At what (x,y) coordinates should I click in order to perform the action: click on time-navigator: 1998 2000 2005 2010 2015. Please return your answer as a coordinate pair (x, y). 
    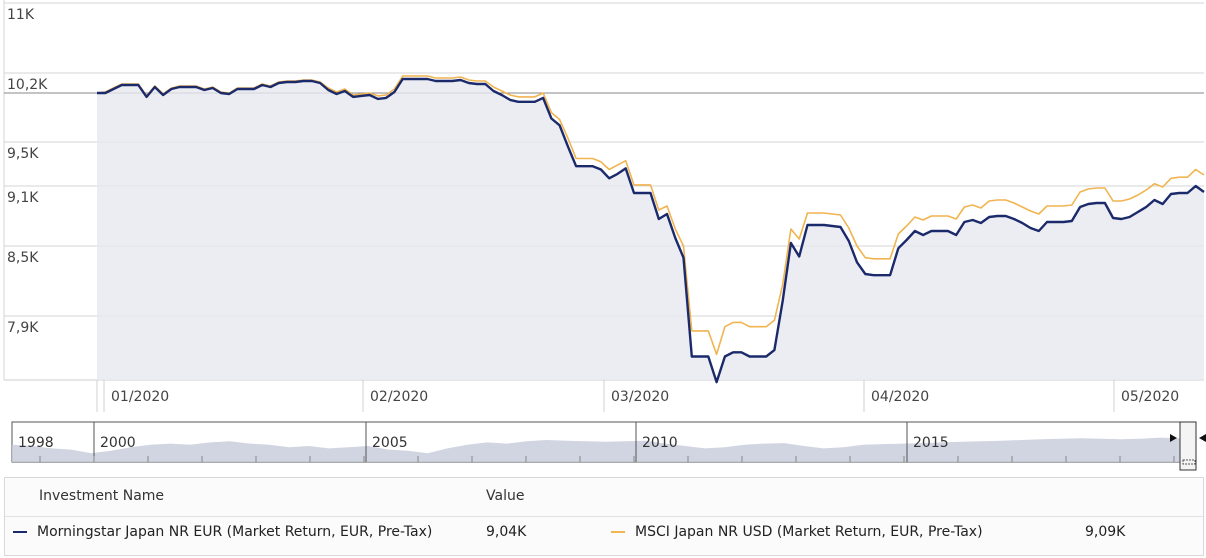
    Looking at the image, I should click on (608, 446).